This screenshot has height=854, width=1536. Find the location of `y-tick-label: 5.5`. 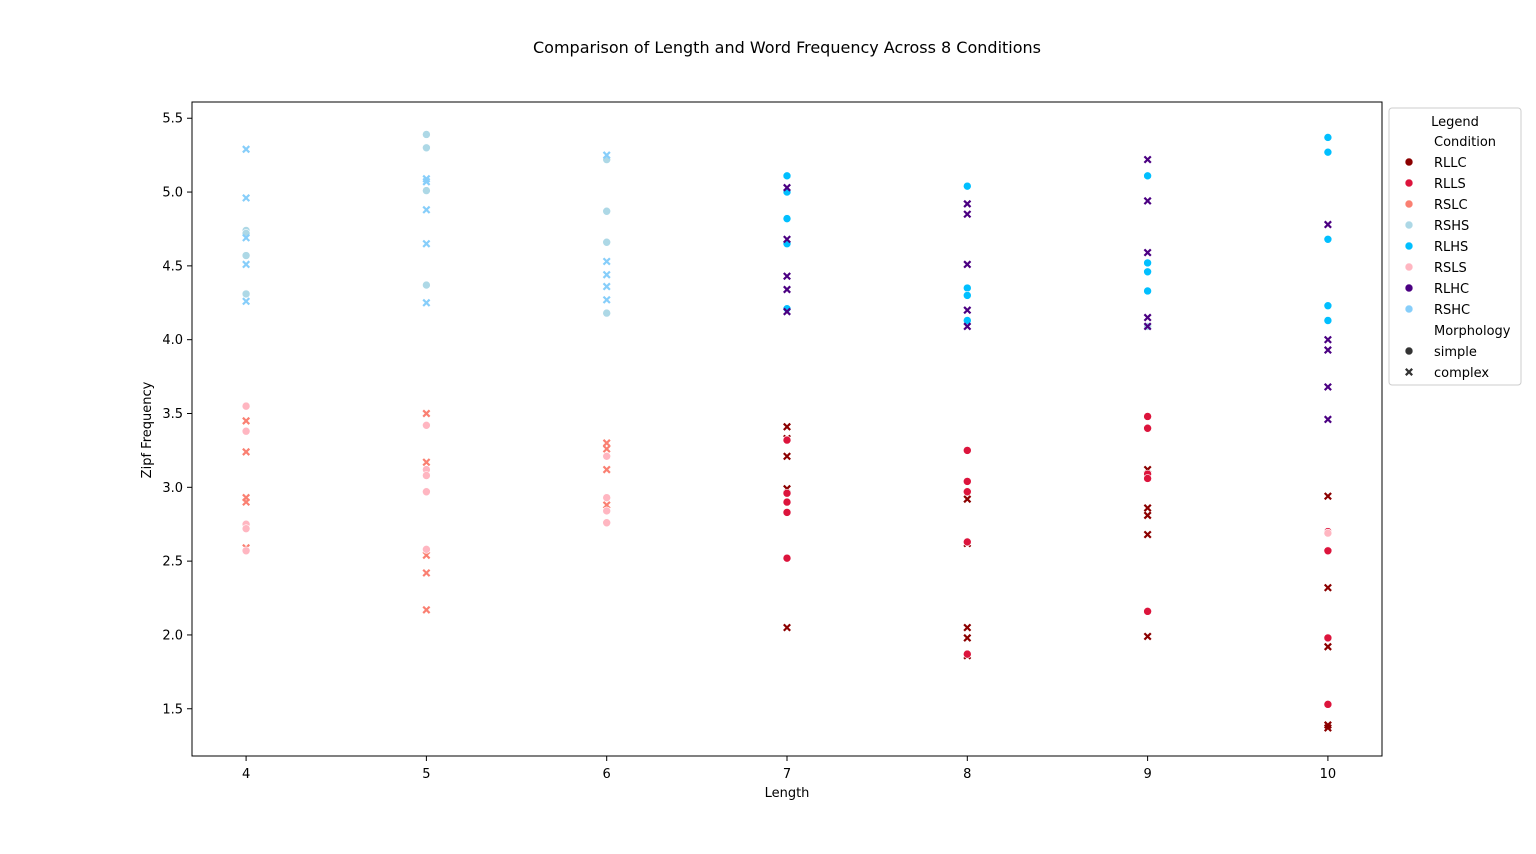

y-tick-label: 5.5 is located at coordinates (172, 119).